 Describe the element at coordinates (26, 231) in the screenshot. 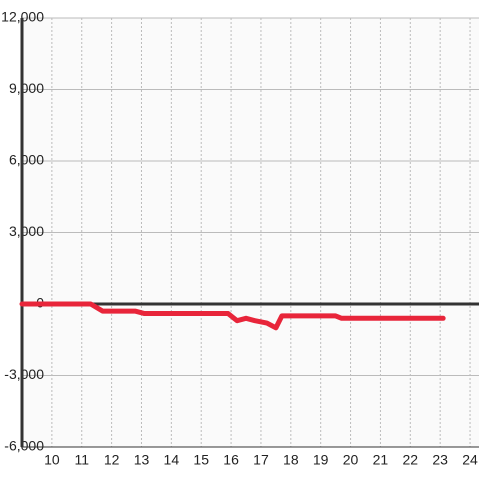

I see `y-tick-label: 3,000` at that location.